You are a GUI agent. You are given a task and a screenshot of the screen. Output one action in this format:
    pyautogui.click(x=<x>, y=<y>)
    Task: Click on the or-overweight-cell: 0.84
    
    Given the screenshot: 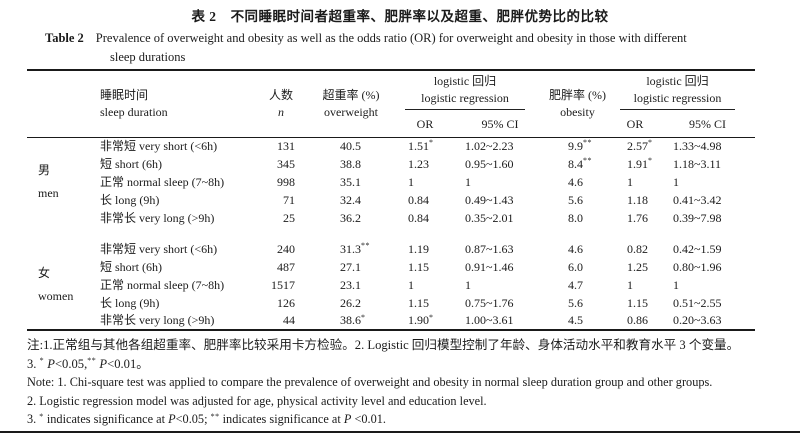 What is the action you would take?
    pyautogui.click(x=418, y=217)
    